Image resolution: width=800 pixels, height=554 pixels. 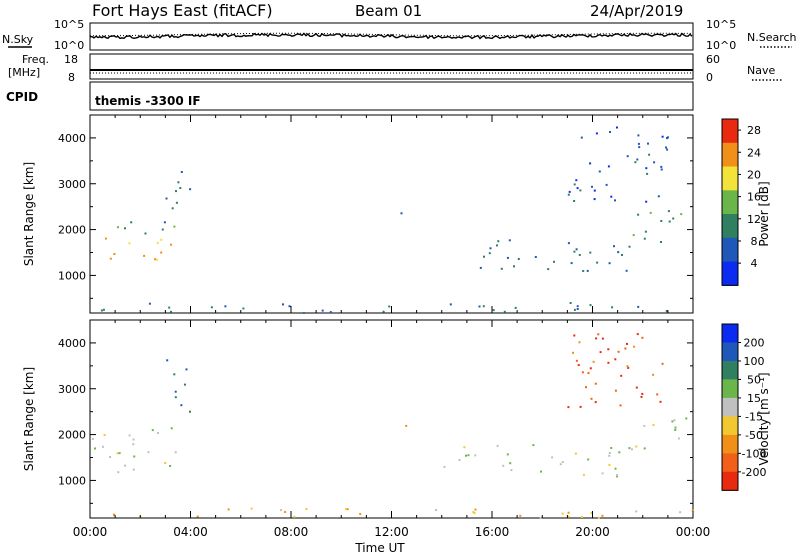 What do you see at coordinates (72, 389) in the screenshot?
I see `y-tick-label: 3000` at bounding box center [72, 389].